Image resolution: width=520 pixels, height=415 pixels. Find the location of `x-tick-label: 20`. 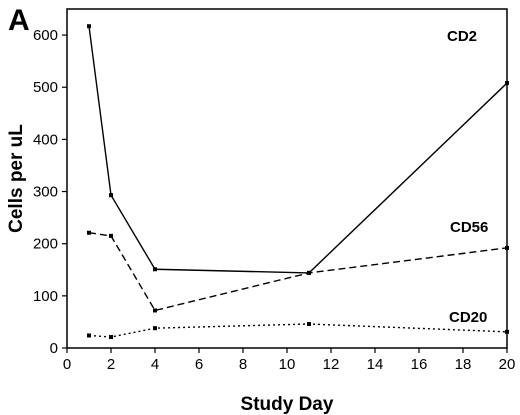

x-tick-label: 20 is located at coordinates (507, 364).